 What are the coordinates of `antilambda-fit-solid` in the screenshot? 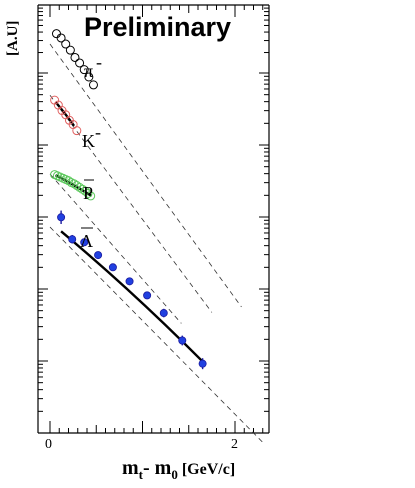 It's located at (132, 297).